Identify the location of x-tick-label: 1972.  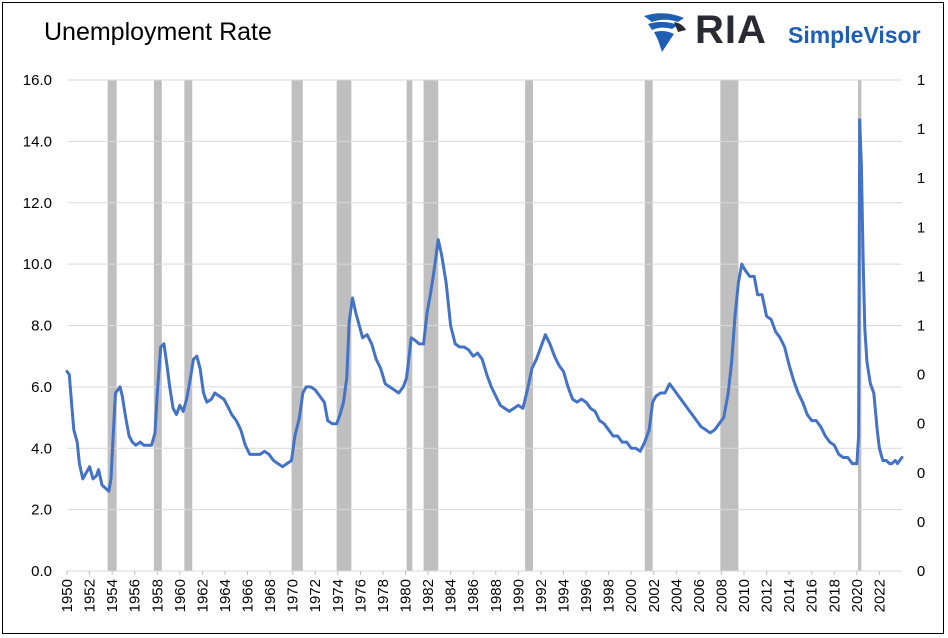
(315, 595).